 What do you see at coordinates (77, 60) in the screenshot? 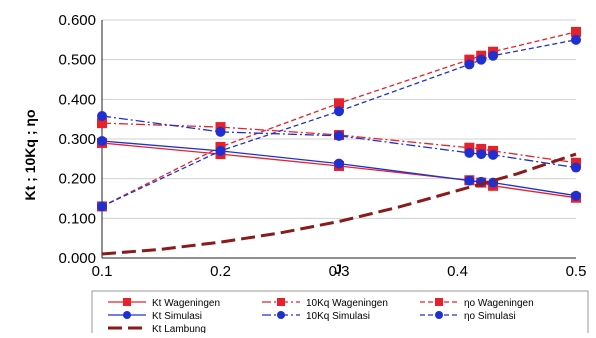
I see `y-tick-label: 0.500` at bounding box center [77, 60].